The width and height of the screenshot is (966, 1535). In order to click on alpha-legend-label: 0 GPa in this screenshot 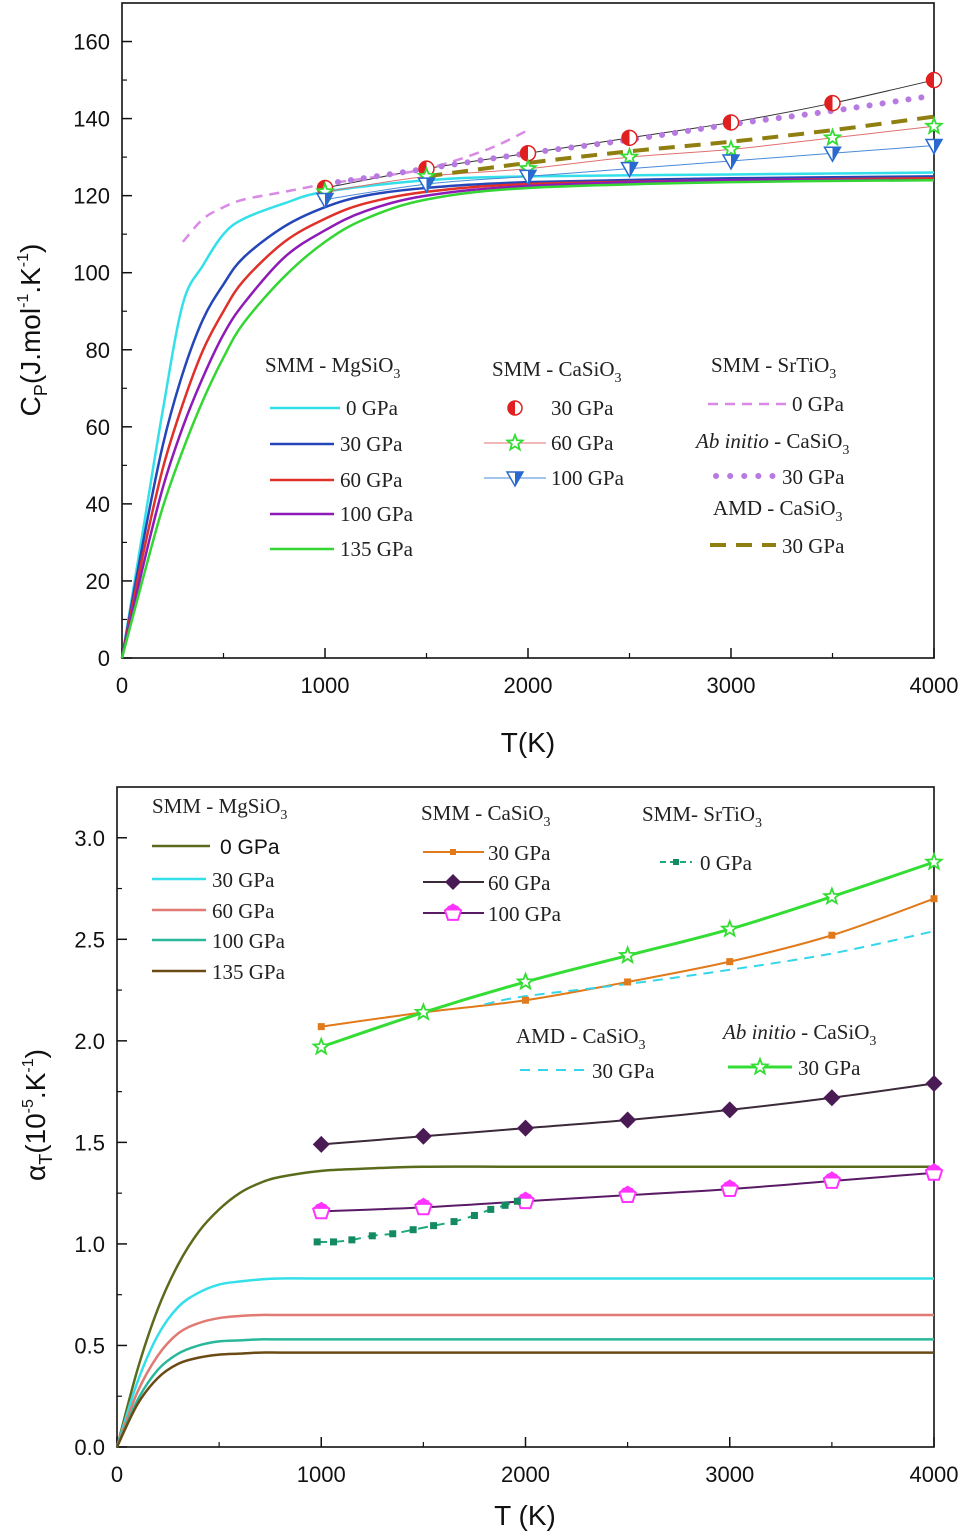, I will do `click(250, 847)`.